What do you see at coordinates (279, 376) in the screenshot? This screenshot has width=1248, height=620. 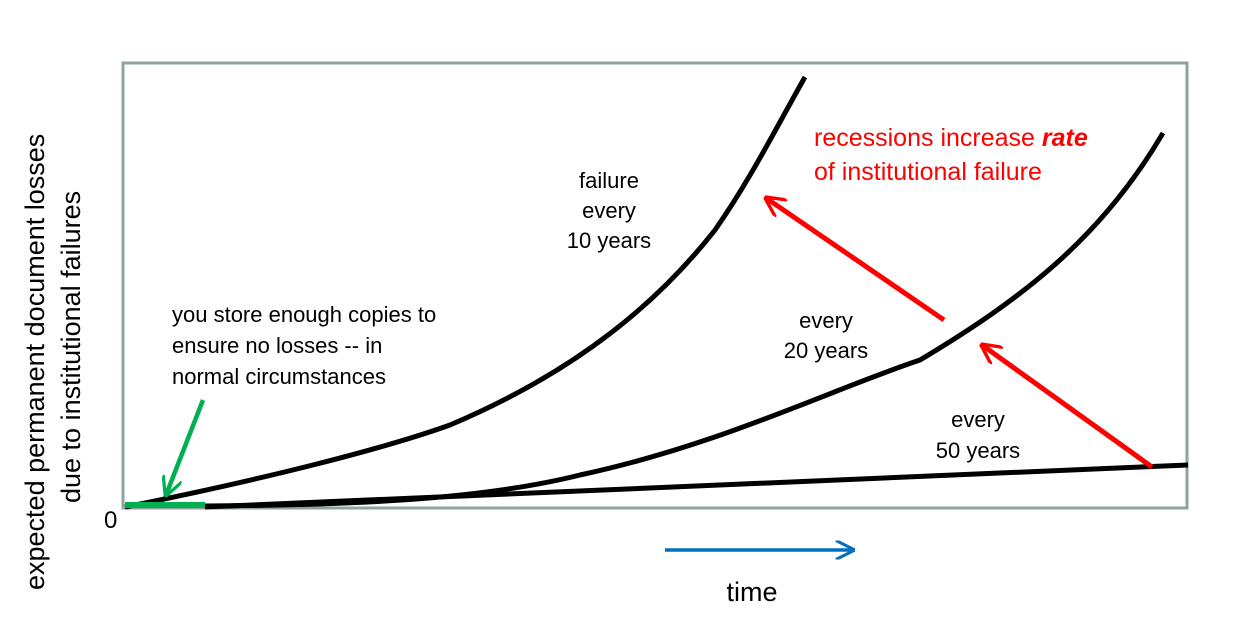 I see `normal-annotation-line-3: normal circumstances` at bounding box center [279, 376].